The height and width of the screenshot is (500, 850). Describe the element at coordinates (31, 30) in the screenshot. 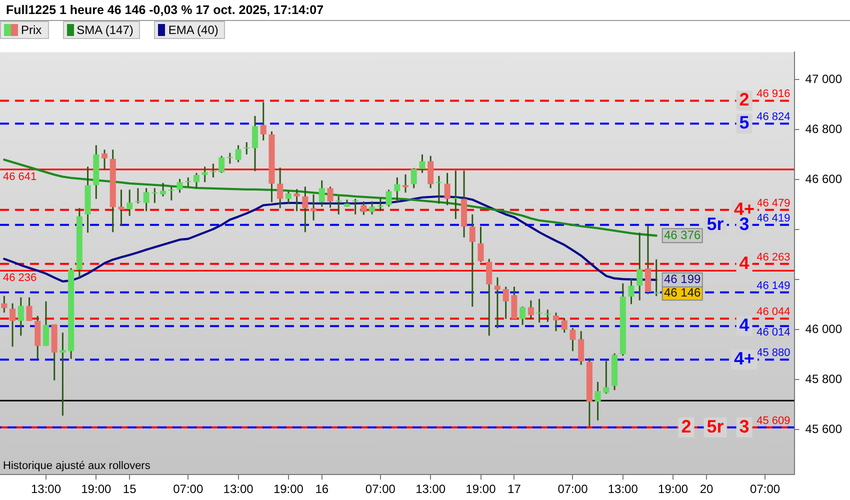

I see `legend-label: Prix` at that location.